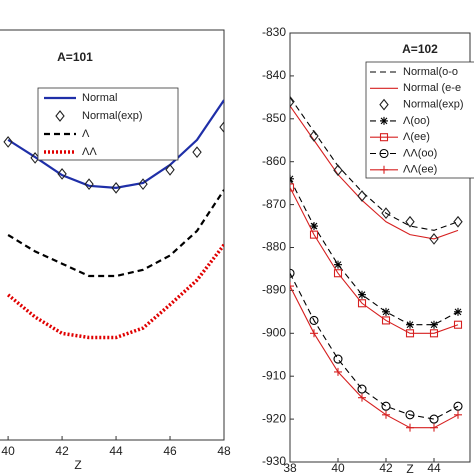 The width and height of the screenshot is (474, 474). What do you see at coordinates (430, 72) in the screenshot?
I see `legend-label: Normal(o-o` at bounding box center [430, 72].